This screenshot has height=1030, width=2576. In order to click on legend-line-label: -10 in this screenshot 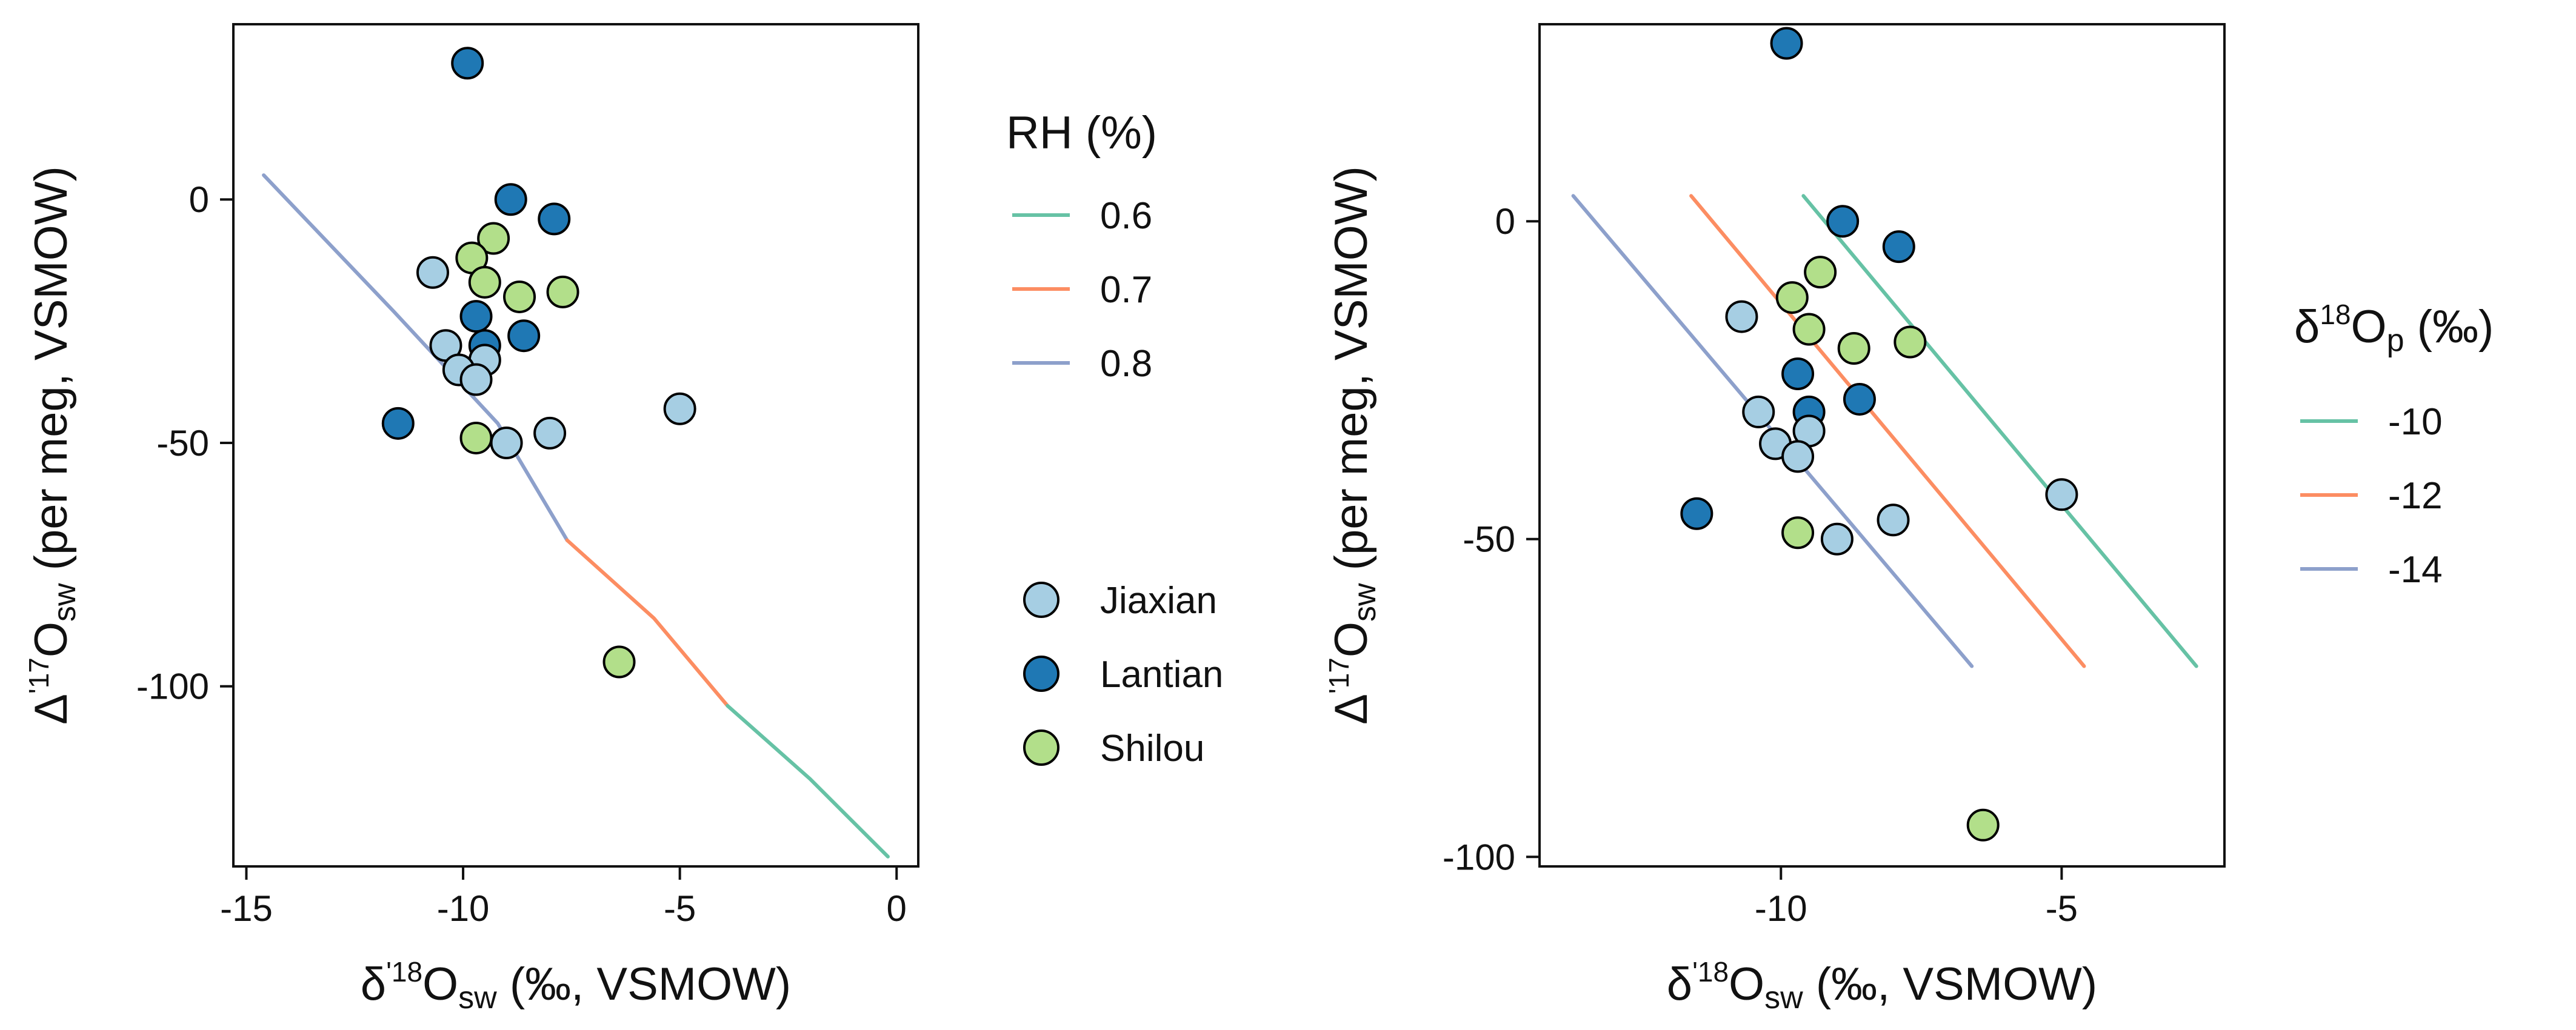, I will do `click(2415, 422)`.